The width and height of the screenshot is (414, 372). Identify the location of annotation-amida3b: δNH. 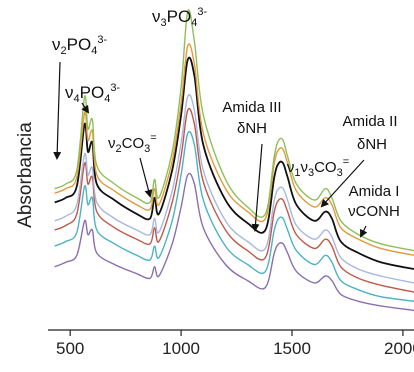
(252, 128).